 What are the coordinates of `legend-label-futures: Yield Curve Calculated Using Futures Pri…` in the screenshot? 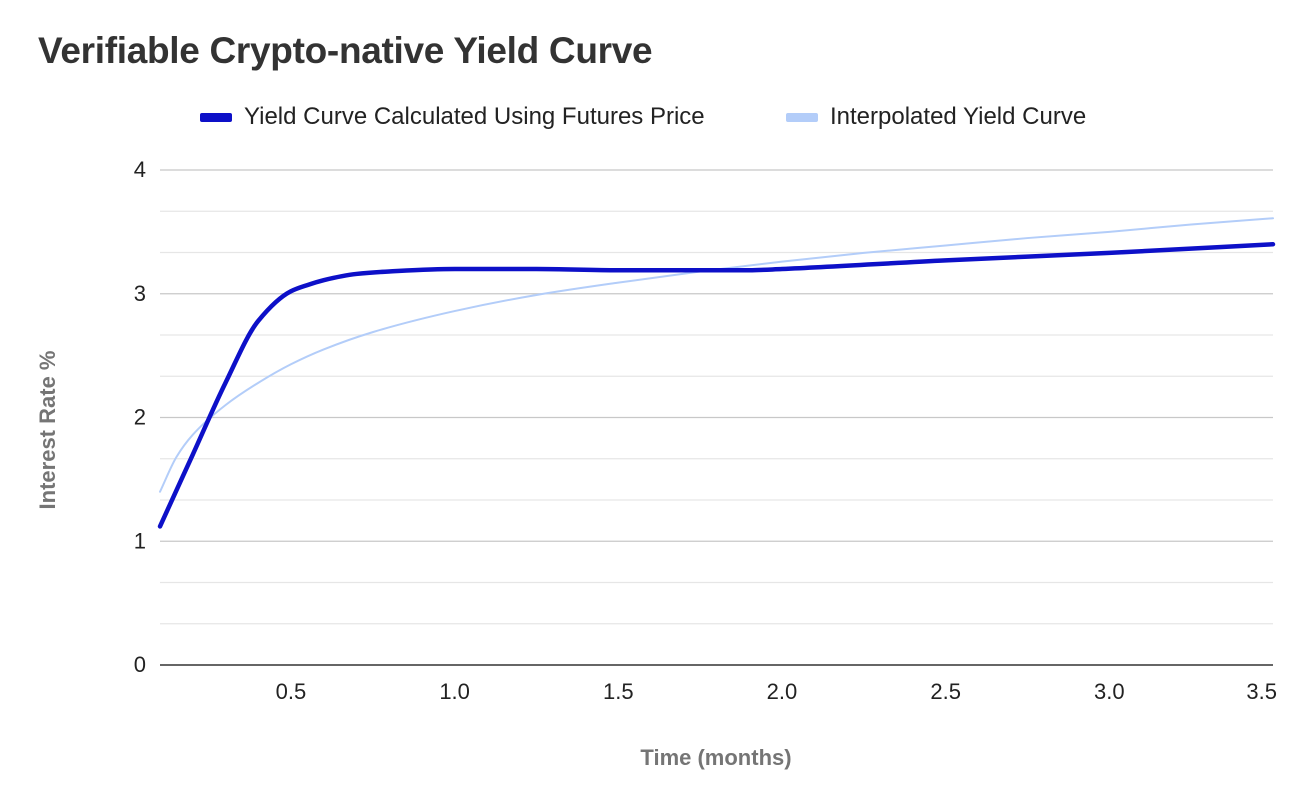 It's located at (474, 116).